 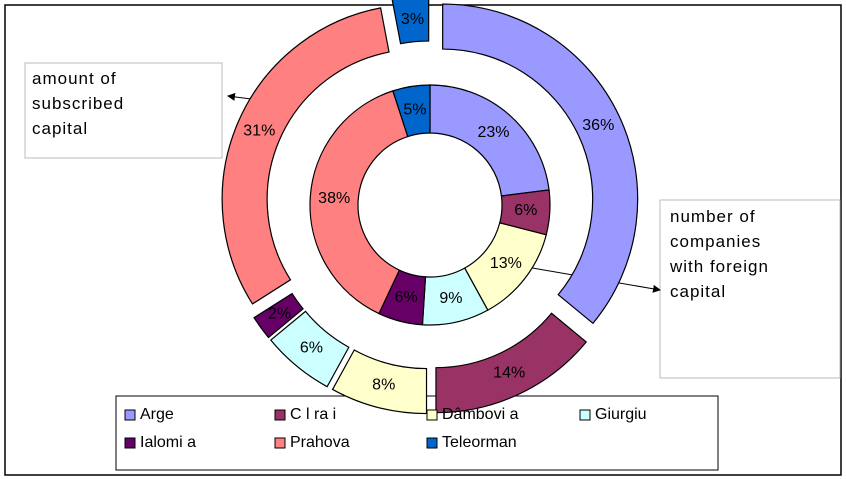 What do you see at coordinates (719, 254) in the screenshot?
I see `annotation: number of companies with foreign capital` at bounding box center [719, 254].